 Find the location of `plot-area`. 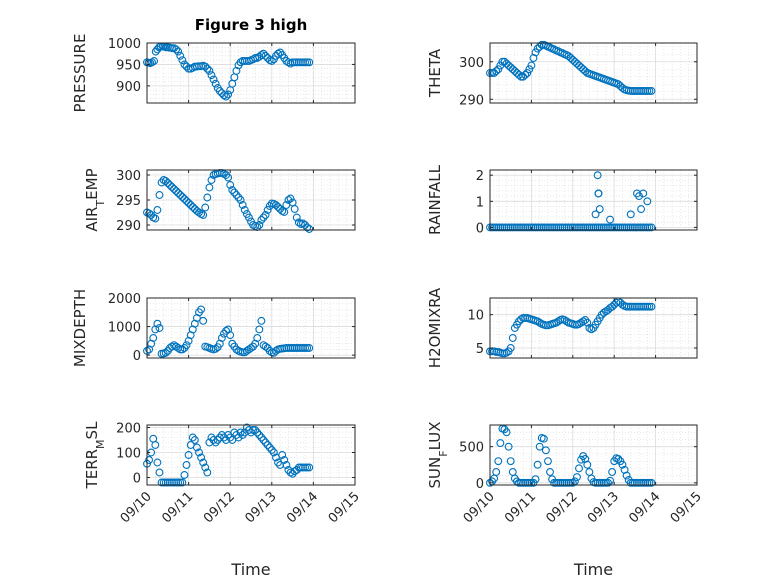

plot-area is located at coordinates (251, 455).